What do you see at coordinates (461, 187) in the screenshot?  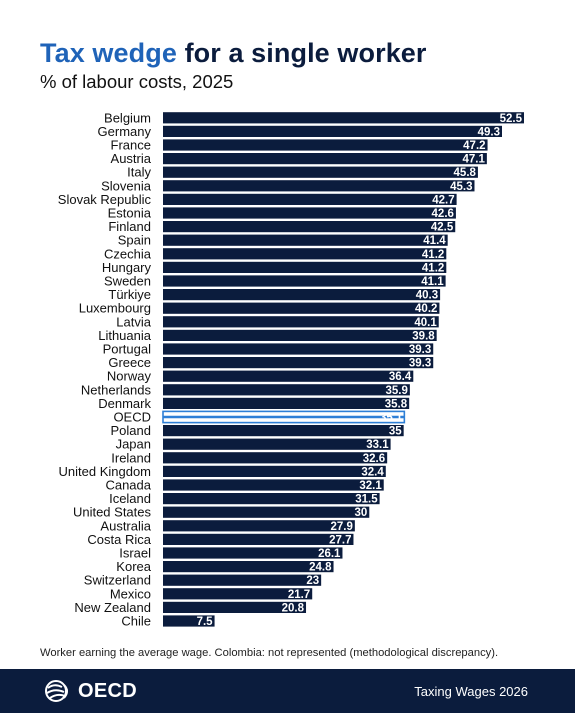 I see `value-label: 45.3` at bounding box center [461, 187].